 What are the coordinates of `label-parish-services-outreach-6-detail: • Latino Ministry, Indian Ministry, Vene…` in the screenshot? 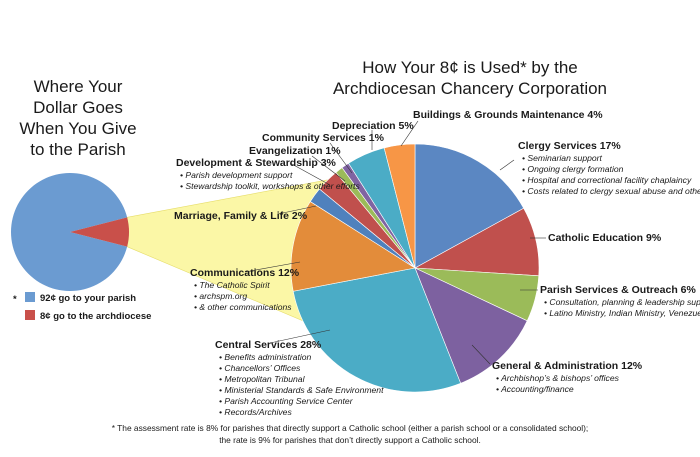 It's located at (622, 313).